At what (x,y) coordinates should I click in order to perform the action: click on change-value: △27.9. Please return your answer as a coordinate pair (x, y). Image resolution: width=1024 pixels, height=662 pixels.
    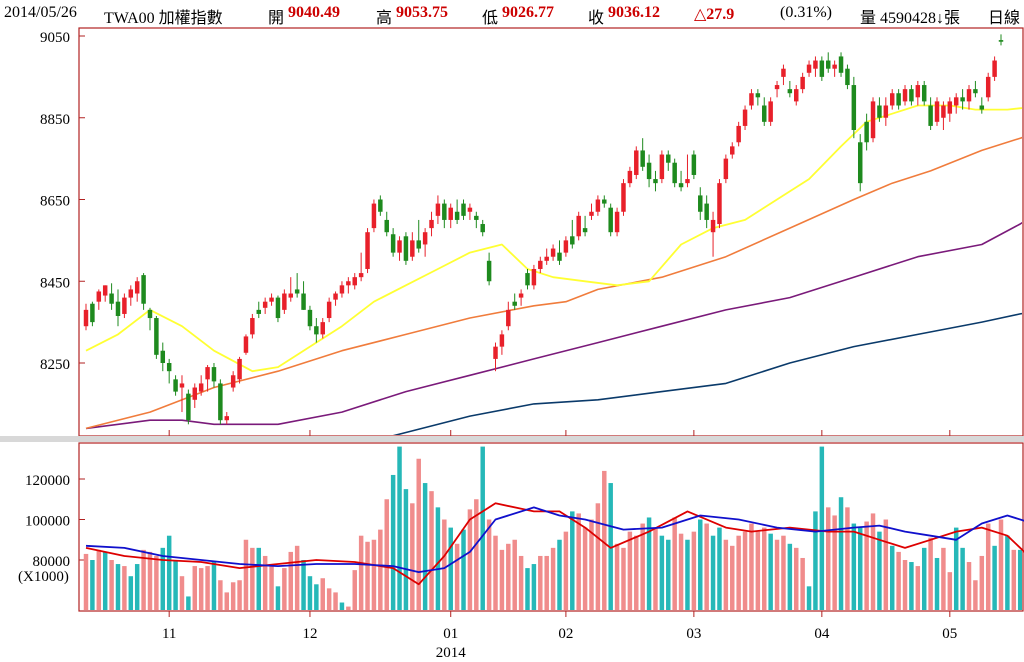
    Looking at the image, I should click on (714, 14).